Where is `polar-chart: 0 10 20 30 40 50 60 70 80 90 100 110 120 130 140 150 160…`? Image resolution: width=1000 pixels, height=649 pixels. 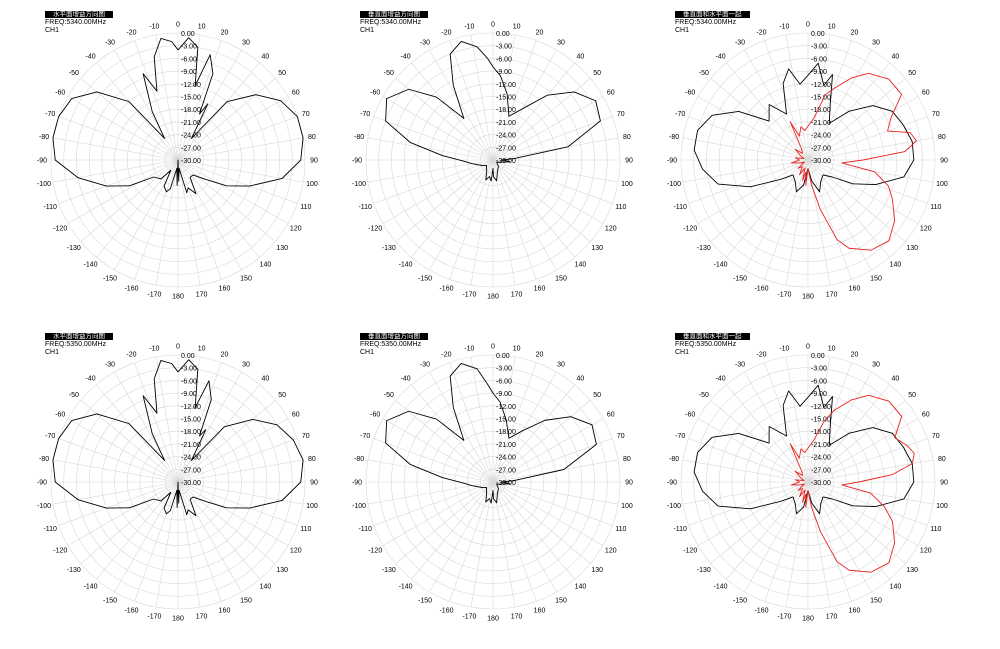
polar-chart: 0 10 20 30 40 50 60 70 80 90 100 110 120 130 140 150 160… is located at coordinates (492, 483).